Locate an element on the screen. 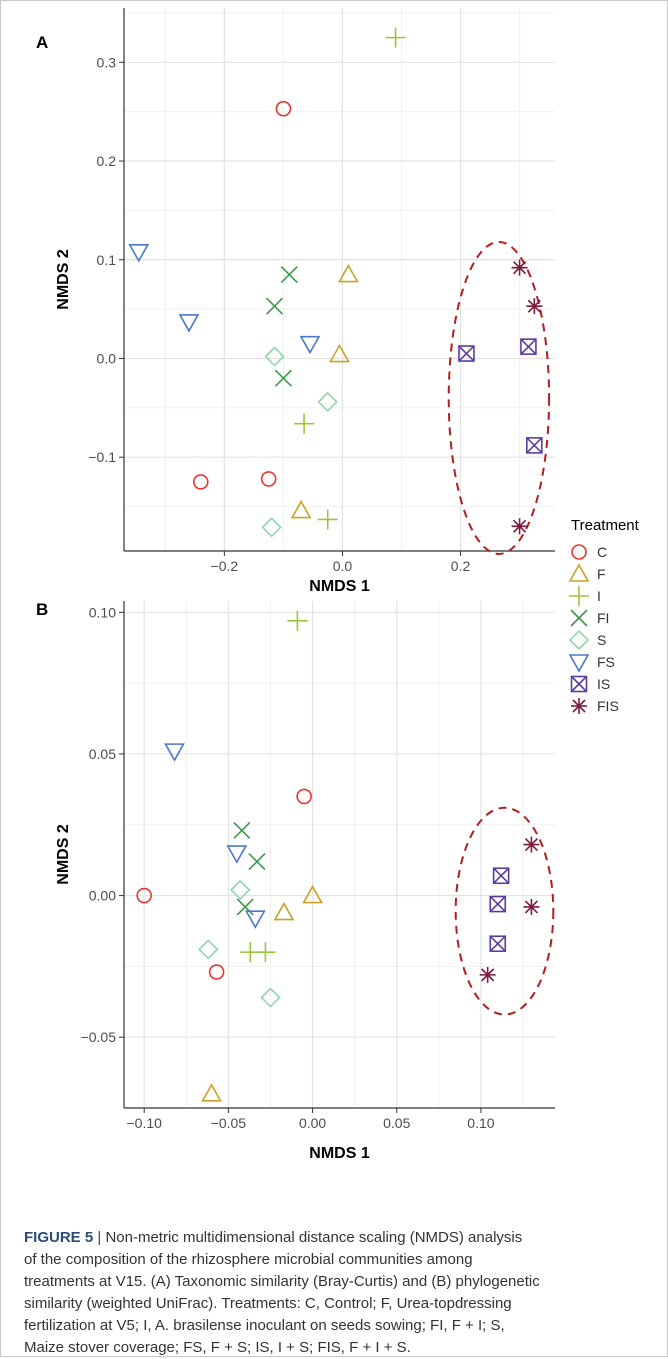  x-tick-label: 0.05 is located at coordinates (396, 1123).